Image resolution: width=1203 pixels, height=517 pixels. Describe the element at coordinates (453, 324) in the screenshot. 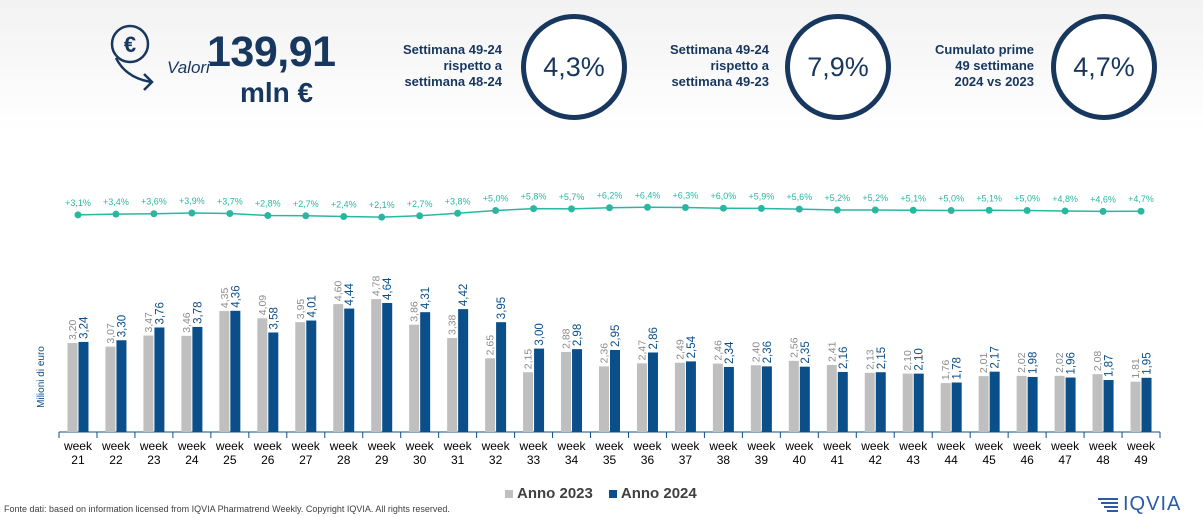

I see `data-label-2023: 3,38` at that location.